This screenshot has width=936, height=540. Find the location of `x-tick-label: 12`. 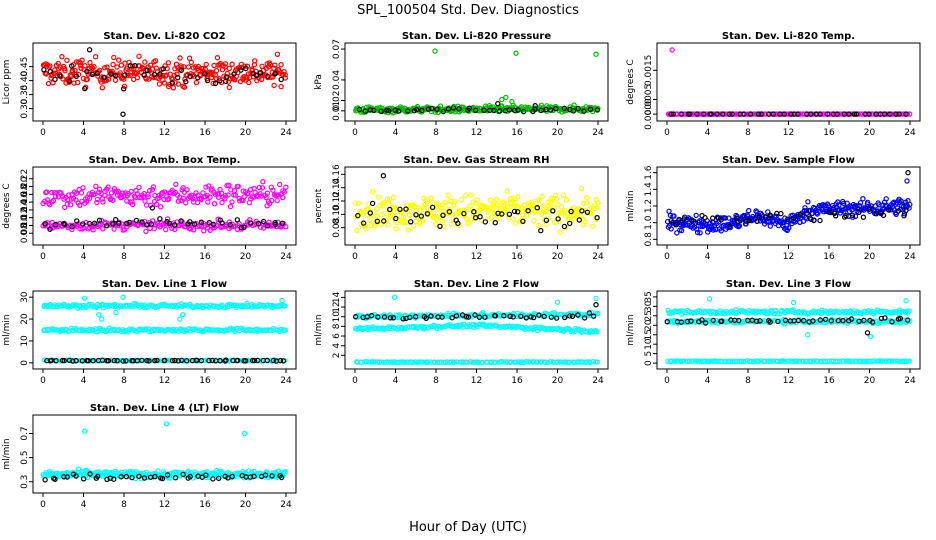

x-tick-label: 12 is located at coordinates (476, 133).